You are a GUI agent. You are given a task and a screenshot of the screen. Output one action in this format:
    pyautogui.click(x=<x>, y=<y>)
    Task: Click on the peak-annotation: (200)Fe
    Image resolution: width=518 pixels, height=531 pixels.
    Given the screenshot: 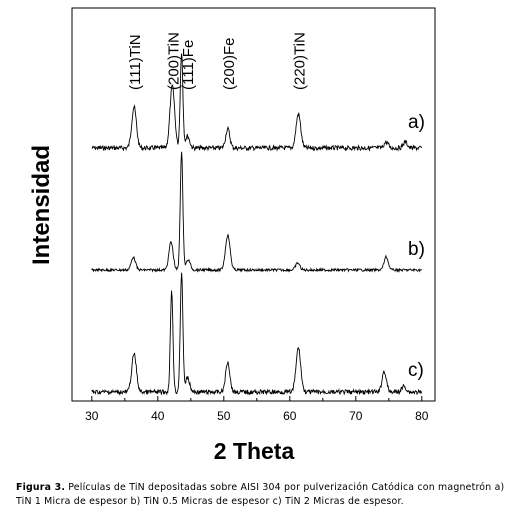 What is the action you would take?
    pyautogui.click(x=229, y=63)
    